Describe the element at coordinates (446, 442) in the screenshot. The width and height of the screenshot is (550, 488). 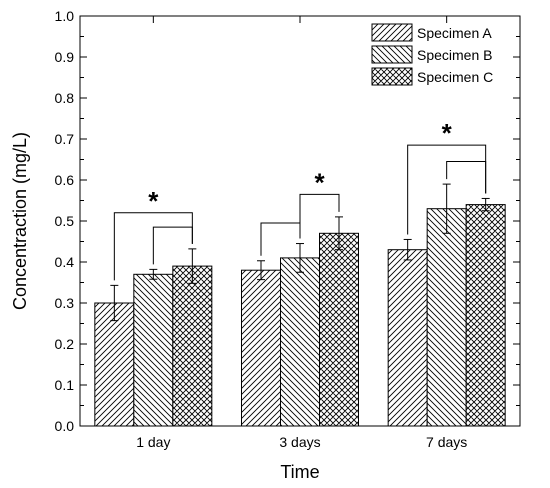
I see `x-tick-label: 7 days` at that location.